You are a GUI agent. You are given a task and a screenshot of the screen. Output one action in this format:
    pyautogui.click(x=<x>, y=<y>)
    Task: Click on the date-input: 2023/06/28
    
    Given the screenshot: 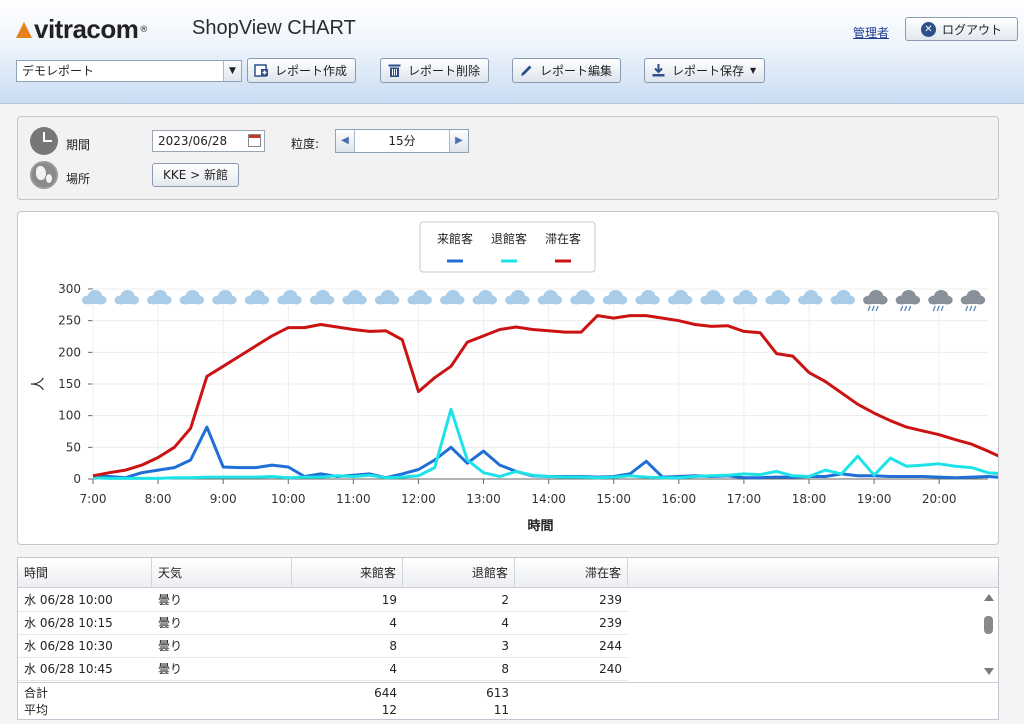 What is the action you would take?
    pyautogui.click(x=208, y=141)
    